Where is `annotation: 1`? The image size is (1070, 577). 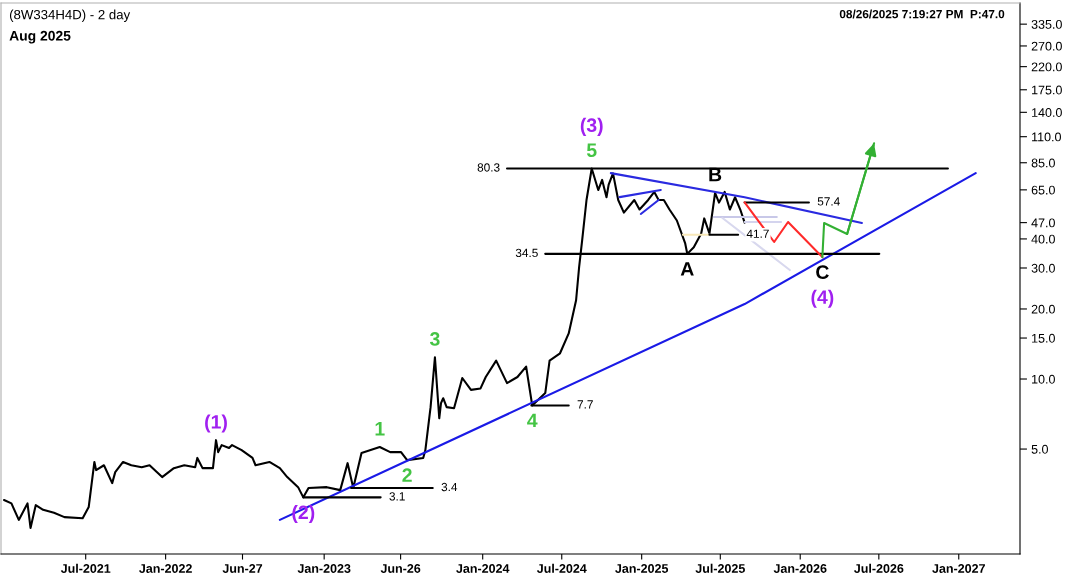
annotation: 1 is located at coordinates (380, 429).